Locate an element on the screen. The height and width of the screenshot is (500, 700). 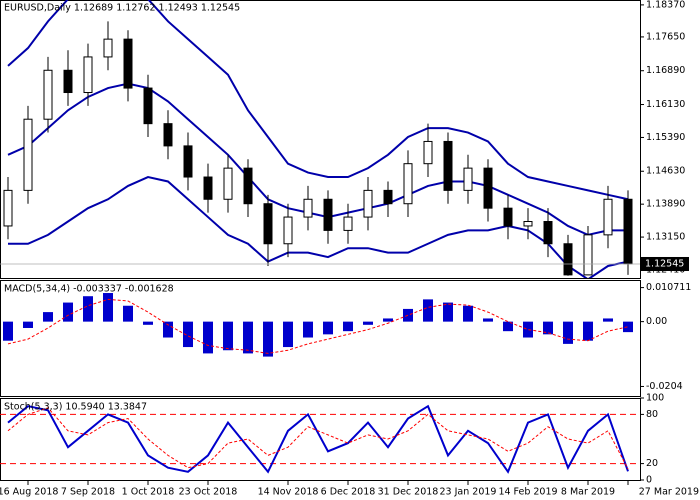
y-tick-label: 1.17650 is located at coordinates (665, 36).